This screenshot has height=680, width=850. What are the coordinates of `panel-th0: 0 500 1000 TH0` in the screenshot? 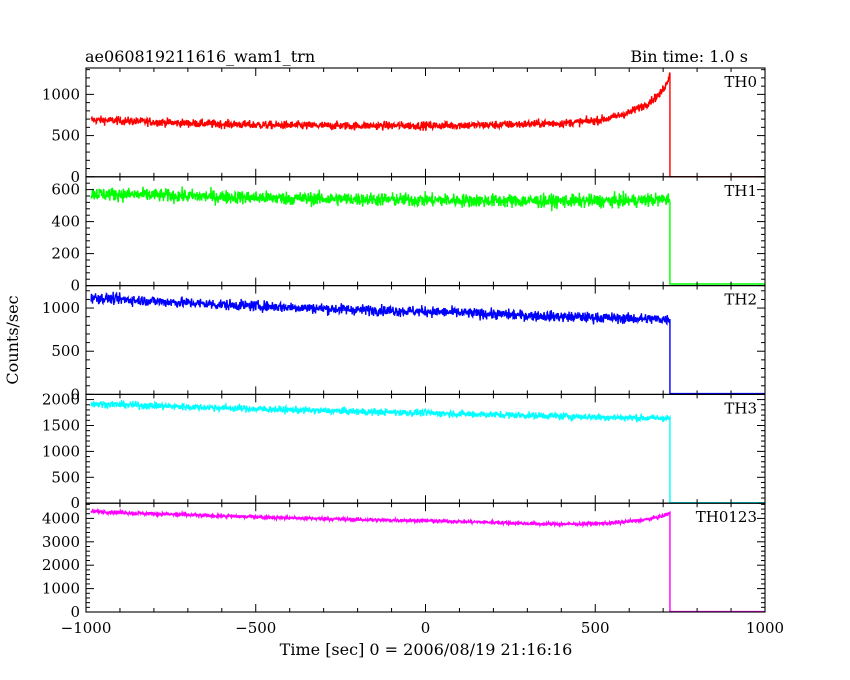 It's located at (404, 126).